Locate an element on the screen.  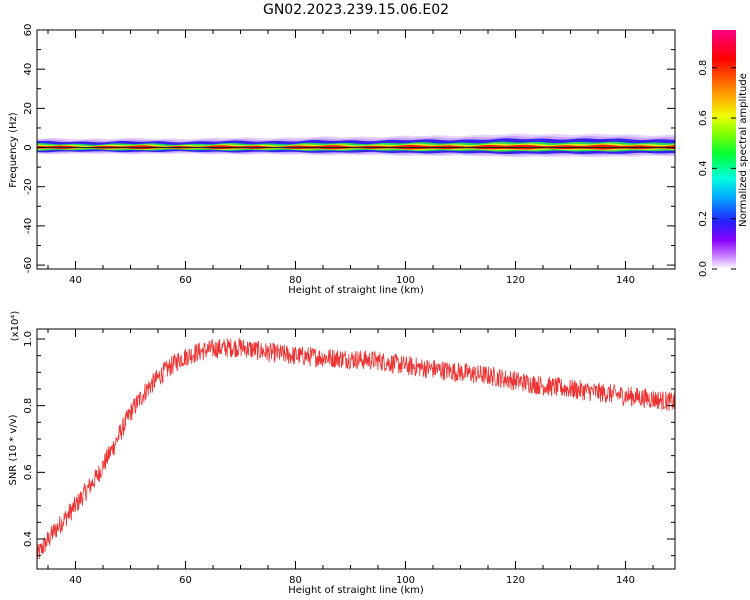
snr-xtick-label: 80 is located at coordinates (295, 580).